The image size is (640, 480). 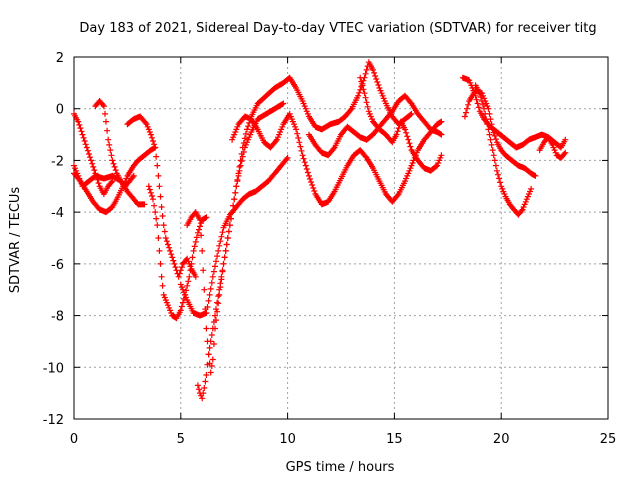 What do you see at coordinates (181, 439) in the screenshot?
I see `x-tick-label: 5` at bounding box center [181, 439].